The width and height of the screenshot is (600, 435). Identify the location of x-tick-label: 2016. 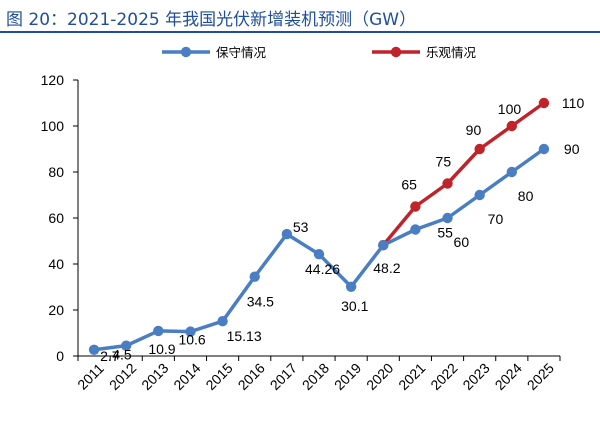
(251, 376).